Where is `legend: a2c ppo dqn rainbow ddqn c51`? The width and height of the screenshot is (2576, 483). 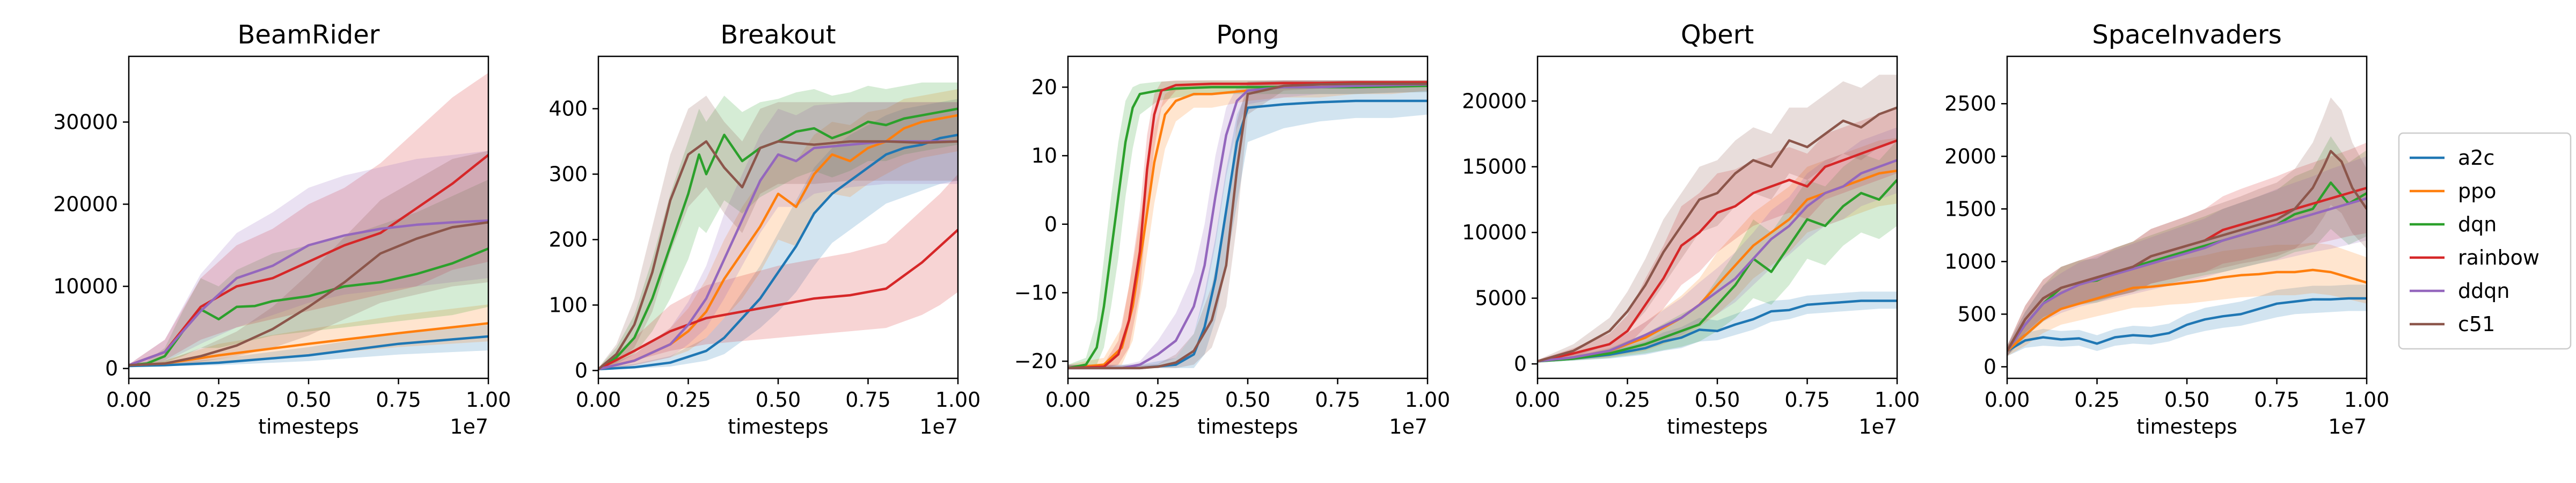 legend: a2c ppo dqn rainbow ddqn c51 is located at coordinates (2485, 241).